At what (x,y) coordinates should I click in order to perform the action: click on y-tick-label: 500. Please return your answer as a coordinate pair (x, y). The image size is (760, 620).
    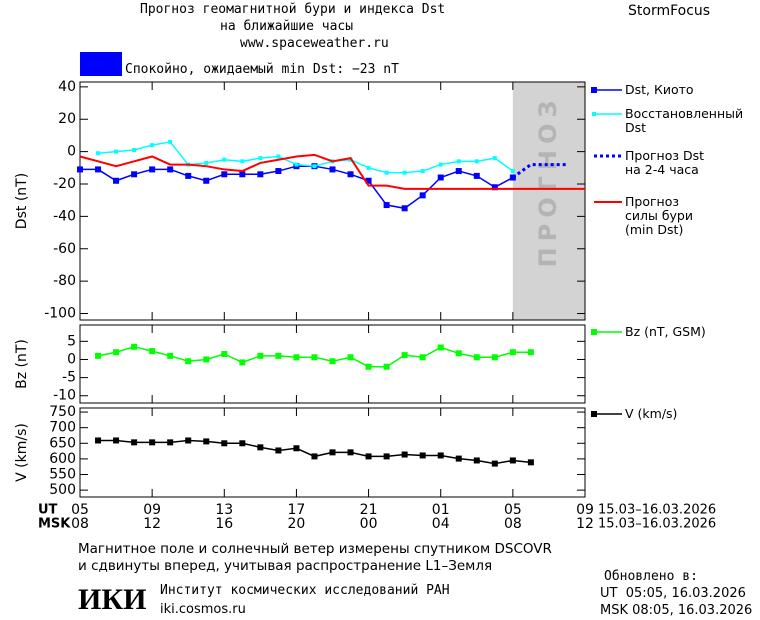
    Looking at the image, I should click on (62, 490).